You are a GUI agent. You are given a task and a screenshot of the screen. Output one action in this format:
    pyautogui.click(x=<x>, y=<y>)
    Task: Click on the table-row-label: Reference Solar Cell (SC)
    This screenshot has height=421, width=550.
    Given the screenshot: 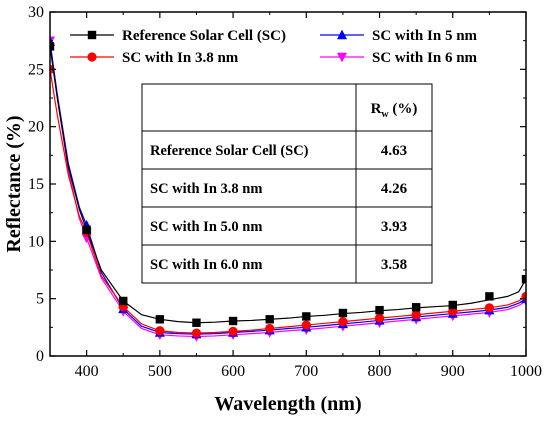 What is the action you would take?
    pyautogui.click(x=229, y=151)
    